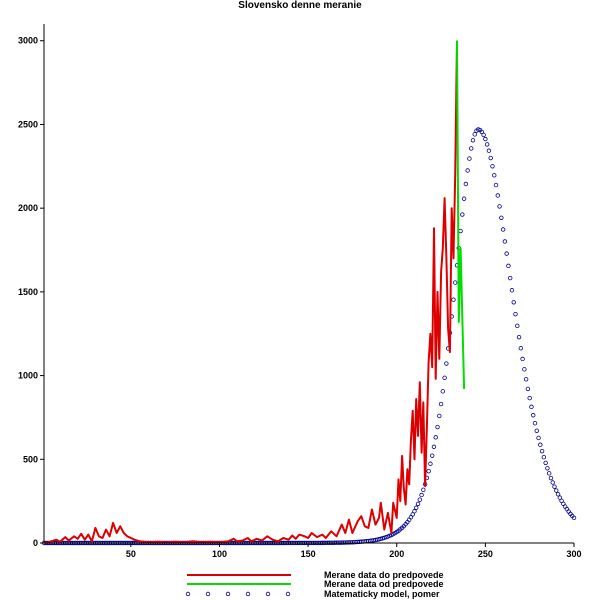 Image resolution: width=600 pixels, height=600 pixels. I want to click on legend-label-red: Merane data do predpovede, so click(384, 575).